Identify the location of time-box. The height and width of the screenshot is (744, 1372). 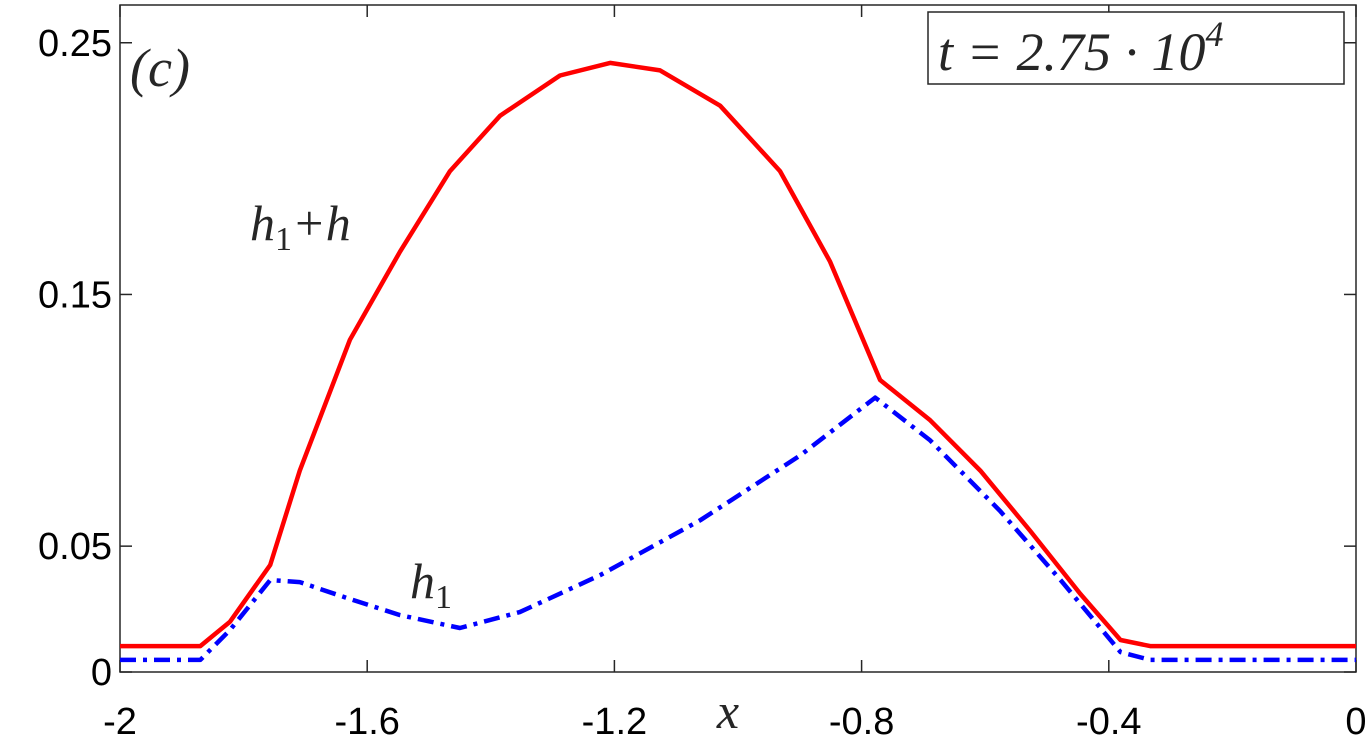
(1136, 48).